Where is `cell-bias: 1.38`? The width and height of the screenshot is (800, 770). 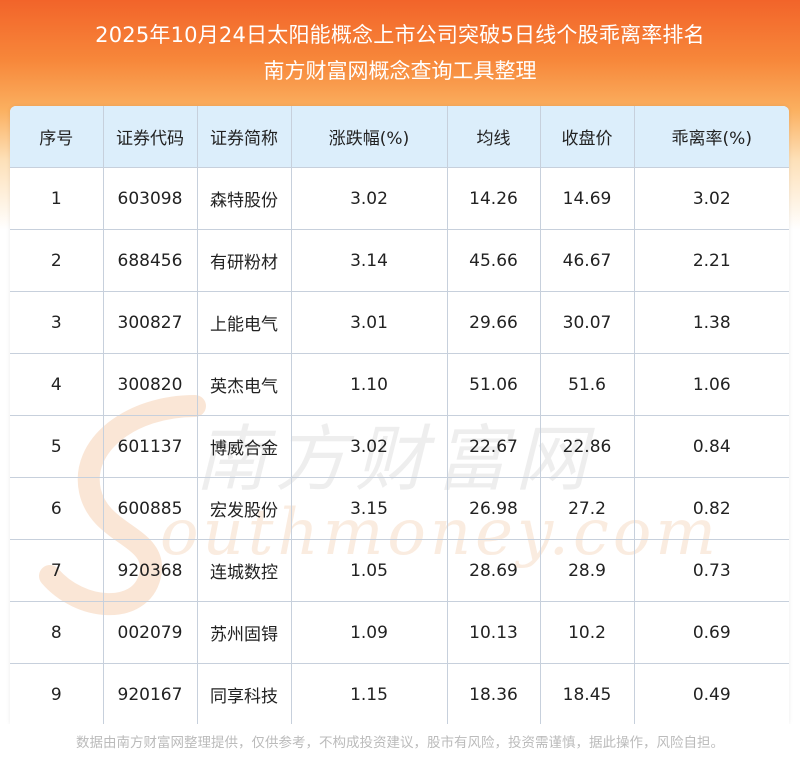
cell-bias: 1.38 is located at coordinates (711, 322).